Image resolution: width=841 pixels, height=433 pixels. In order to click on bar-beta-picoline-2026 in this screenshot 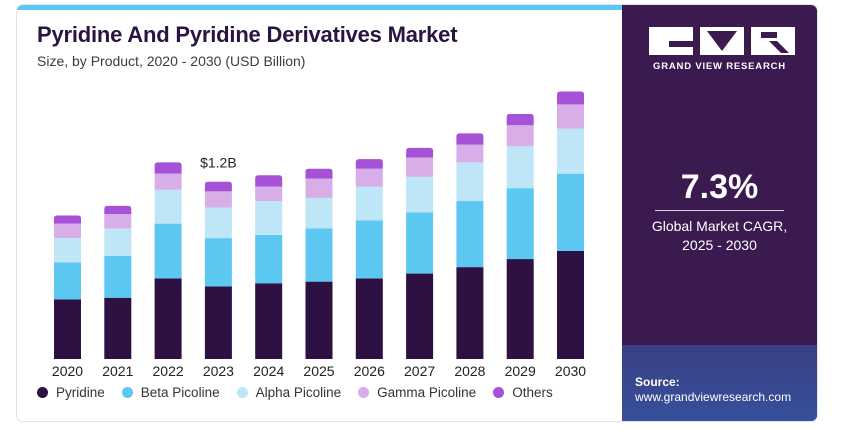, I will do `click(369, 249)`.